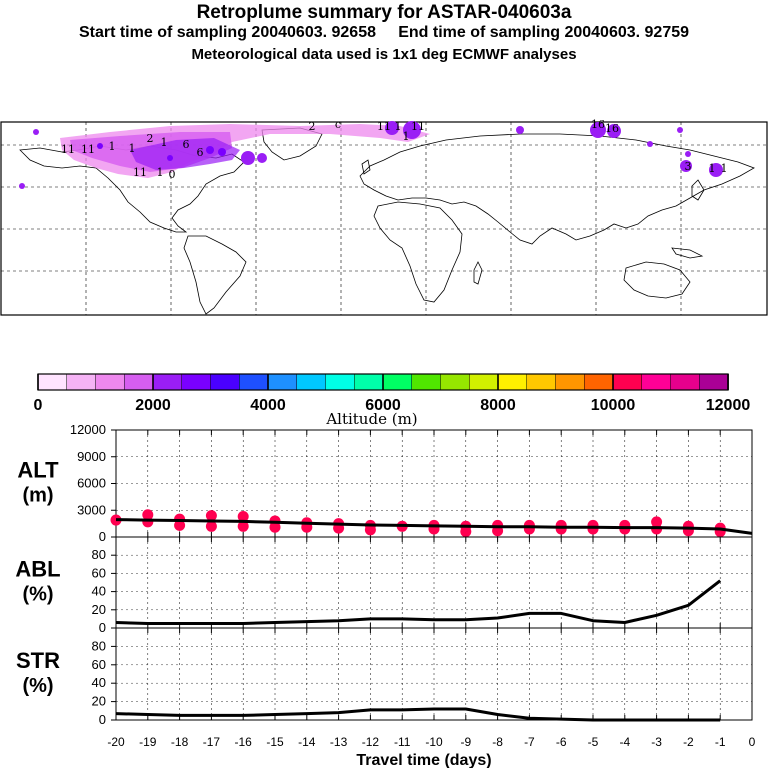  What do you see at coordinates (498, 405) in the screenshot?
I see `colorbar-tick-label: 8000` at bounding box center [498, 405].